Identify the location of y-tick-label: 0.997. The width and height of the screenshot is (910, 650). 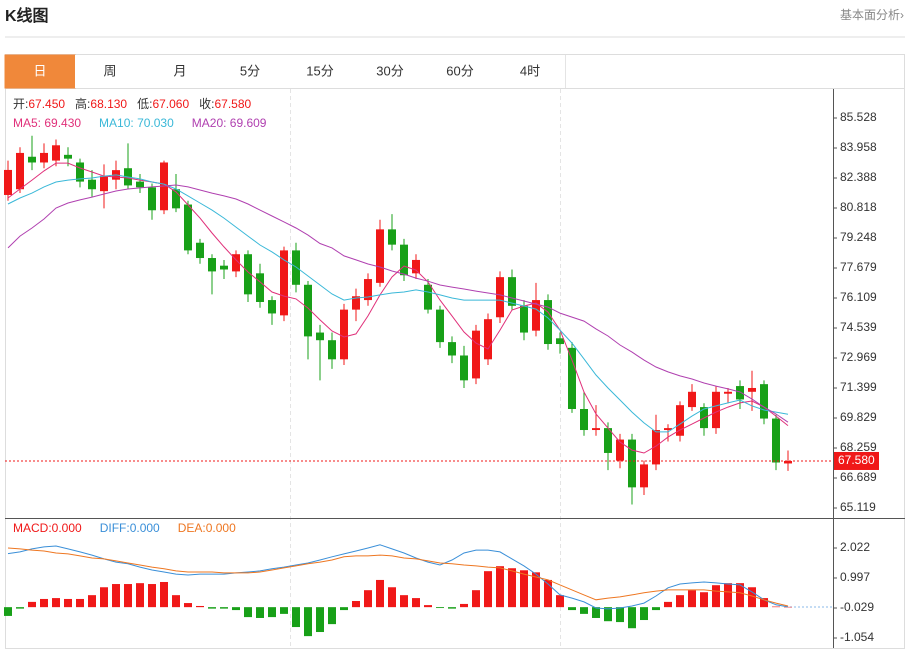
(855, 577).